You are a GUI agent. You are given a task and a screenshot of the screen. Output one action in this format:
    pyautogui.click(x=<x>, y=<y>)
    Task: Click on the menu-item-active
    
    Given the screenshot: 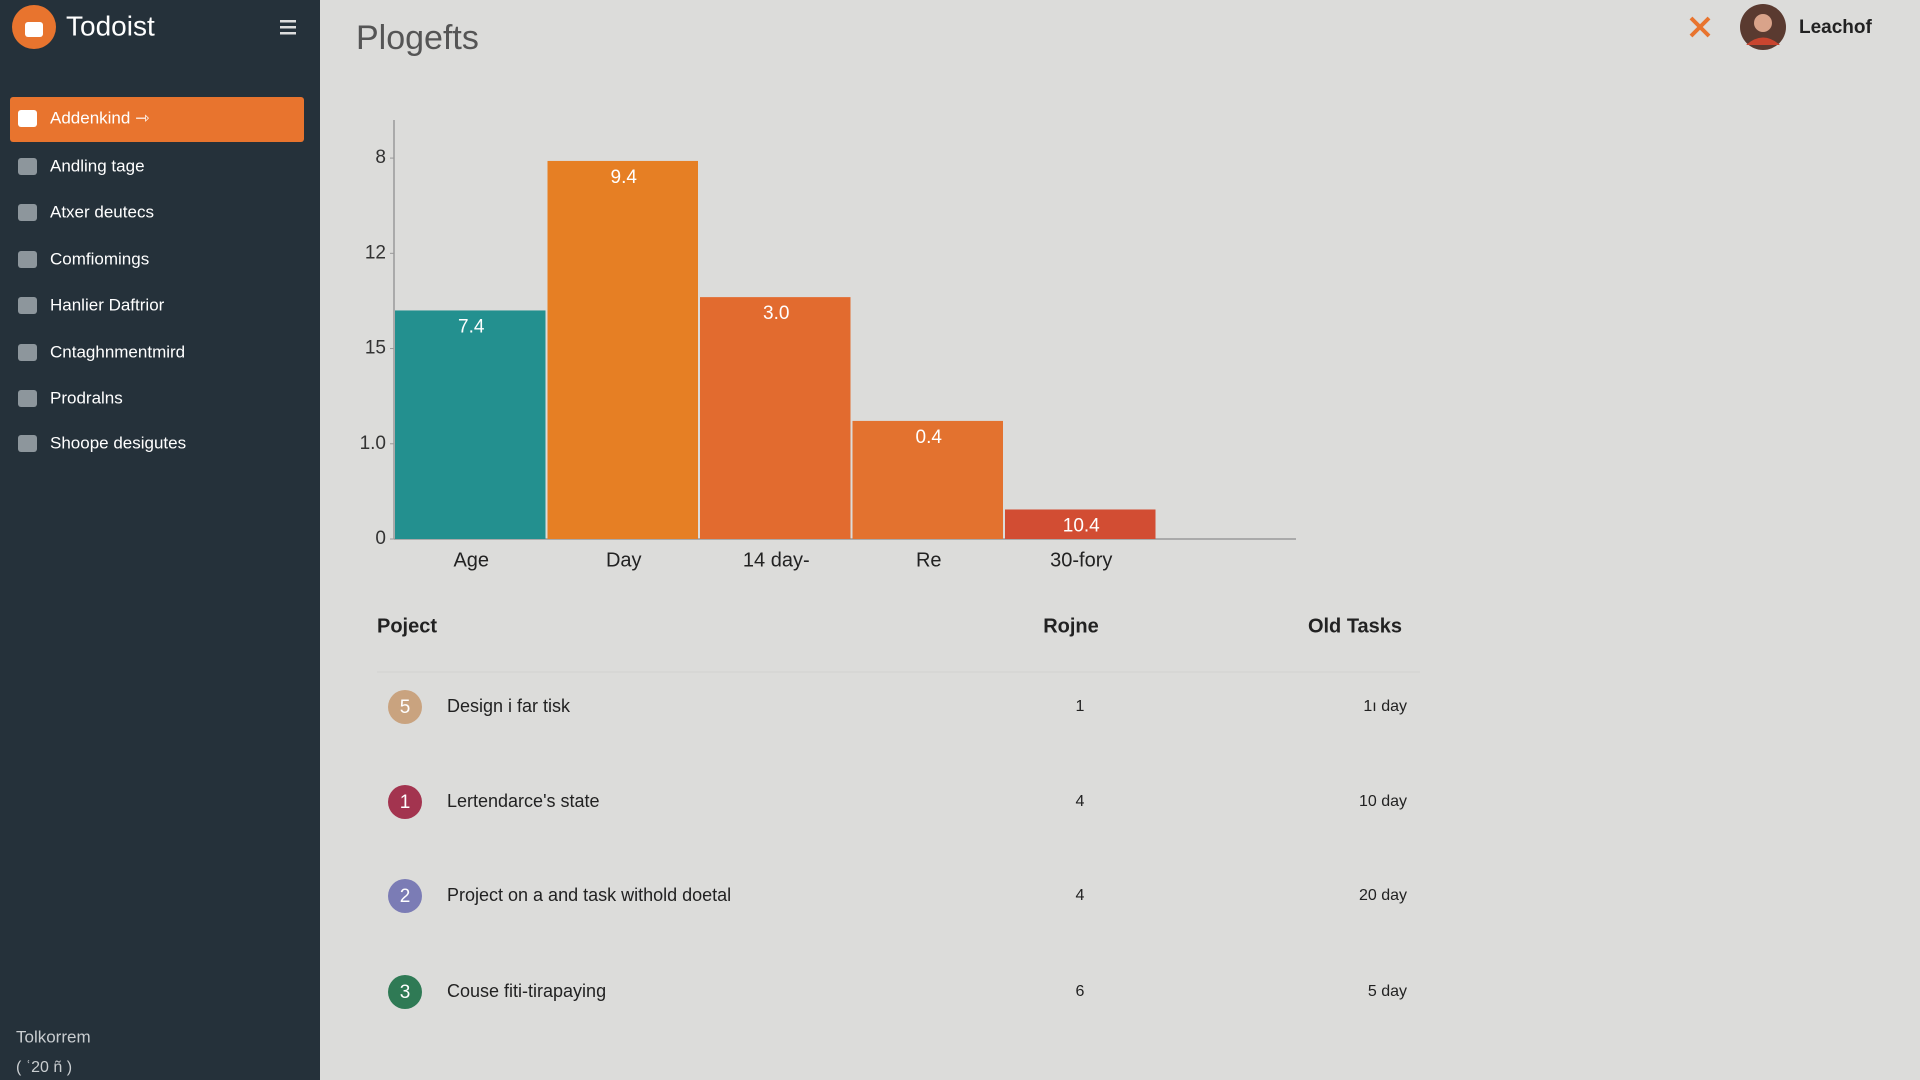 What is the action you would take?
    pyautogui.click(x=157, y=119)
    